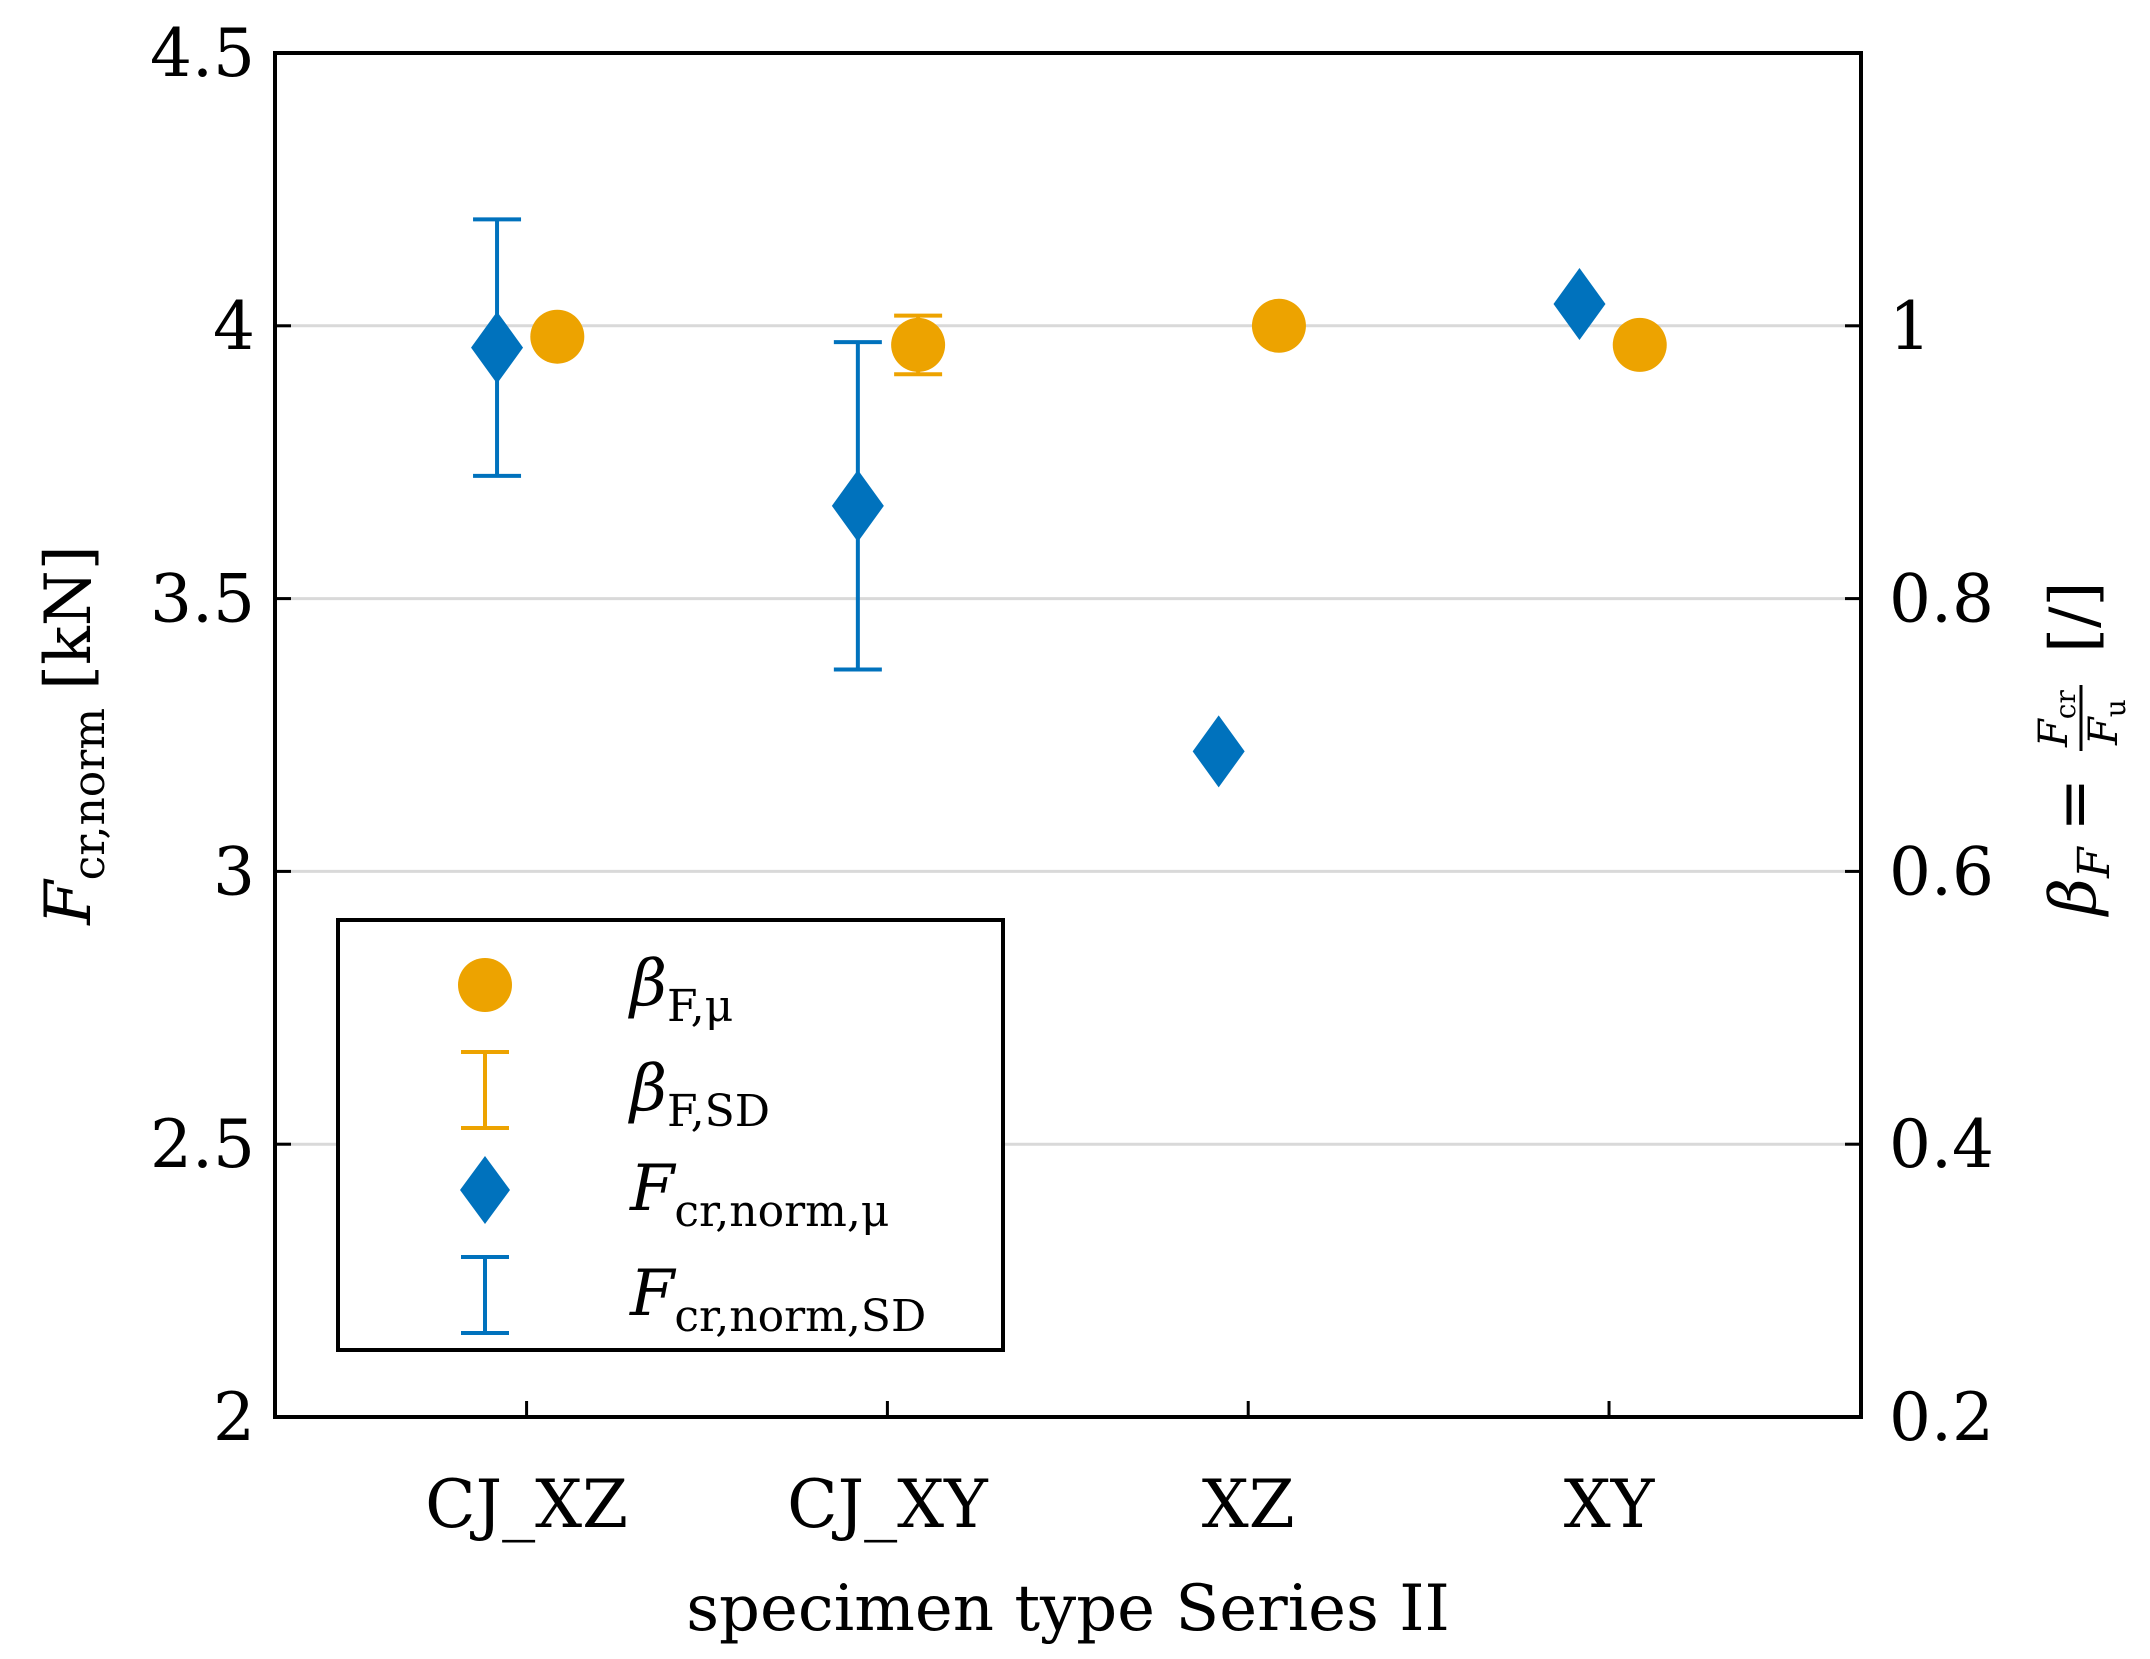 Image resolution: width=2150 pixels, height=1659 pixels. Describe the element at coordinates (2074, 897) in the screenshot. I see `right-y-axis-title-main: β` at that location.